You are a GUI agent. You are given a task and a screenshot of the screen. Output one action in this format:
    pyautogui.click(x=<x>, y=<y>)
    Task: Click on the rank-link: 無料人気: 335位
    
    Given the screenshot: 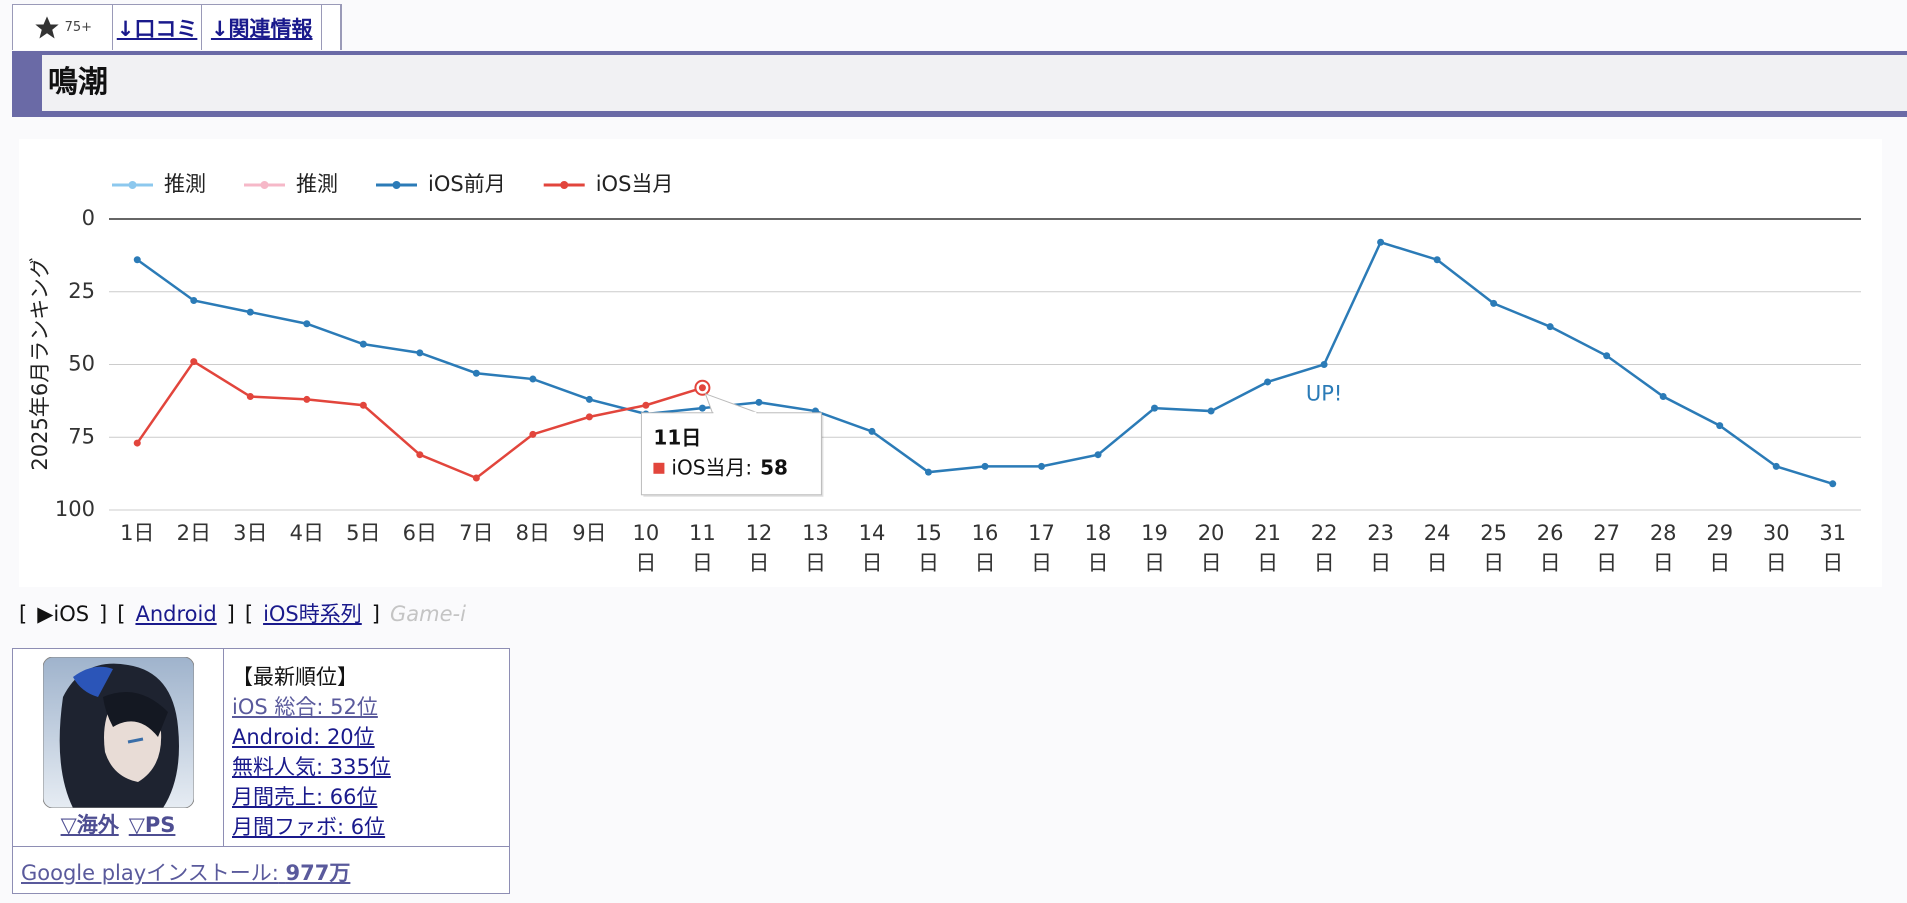 What is the action you would take?
    pyautogui.click(x=311, y=767)
    